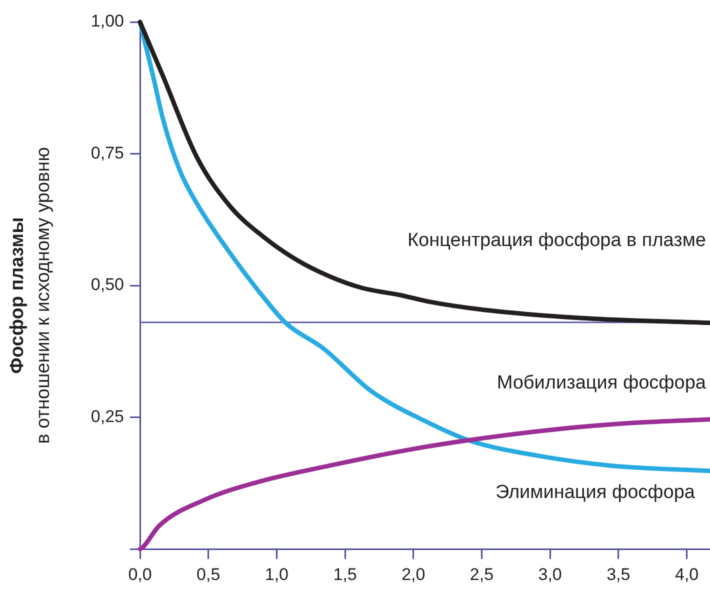 The width and height of the screenshot is (710, 604). What do you see at coordinates (414, 574) in the screenshot?
I see `x-tick-label: 2,0` at bounding box center [414, 574].